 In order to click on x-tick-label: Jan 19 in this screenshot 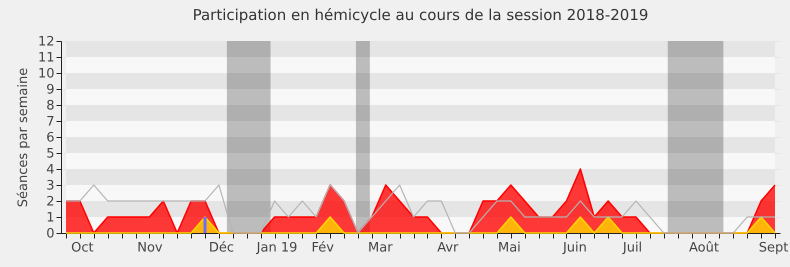, I will do `click(277, 248)`.